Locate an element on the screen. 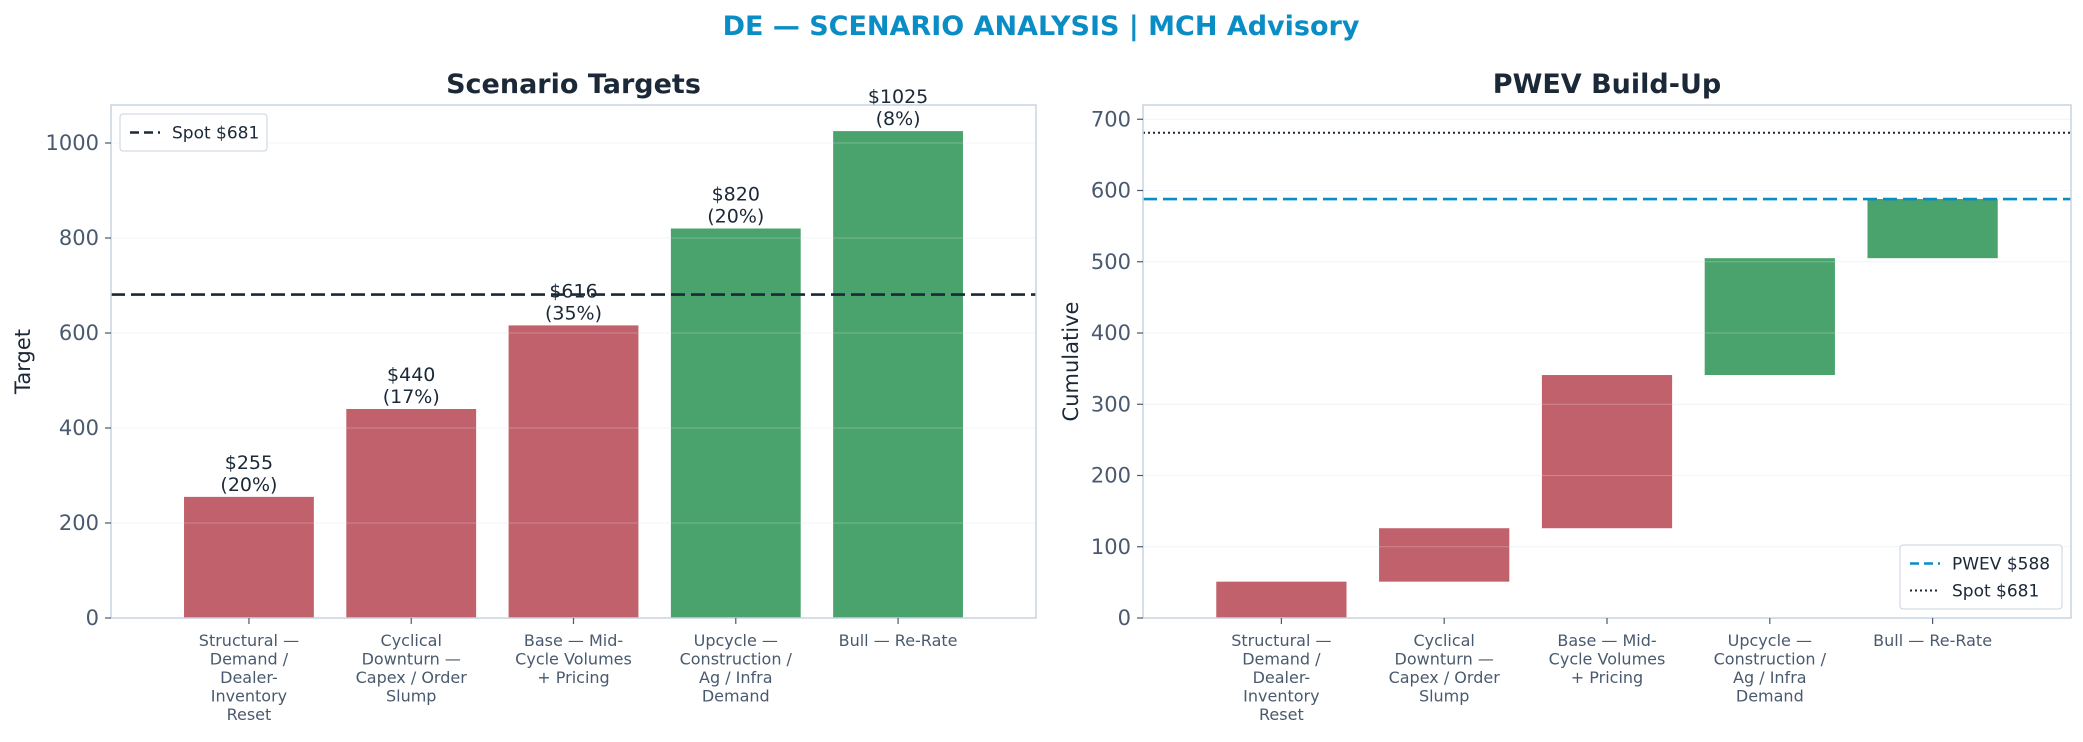 This screenshot has height=742, width=2083. y-tick-label: 500 is located at coordinates (1111, 262).